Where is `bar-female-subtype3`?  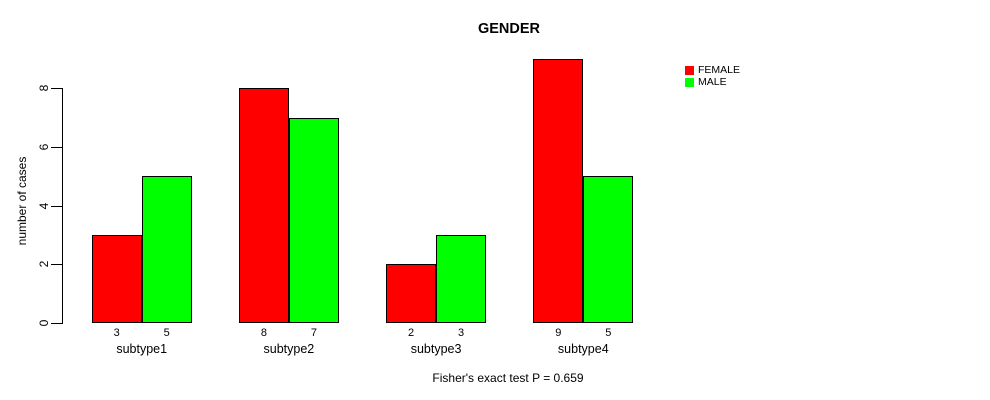
bar-female-subtype3 is located at coordinates (411, 293).